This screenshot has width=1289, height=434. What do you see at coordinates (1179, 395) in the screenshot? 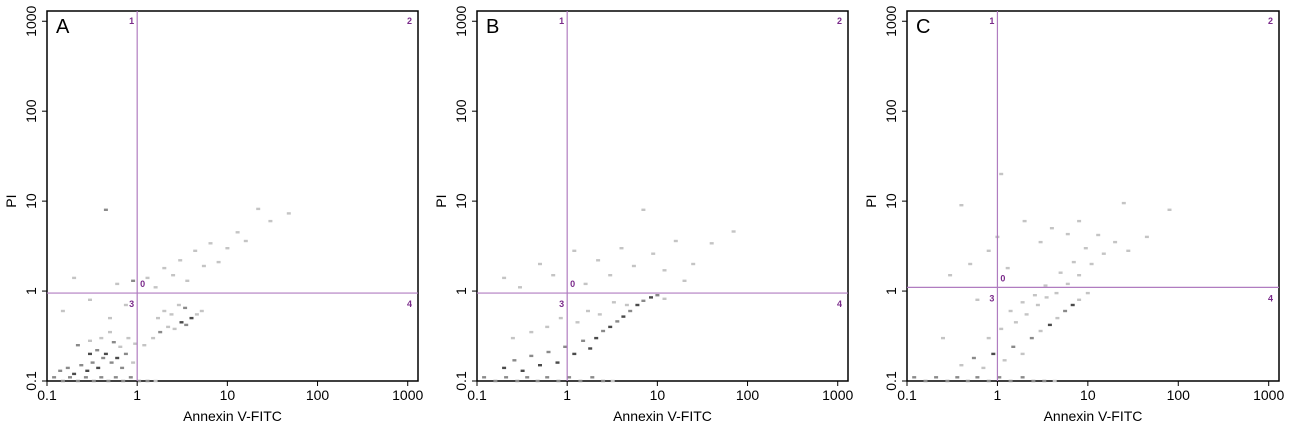
I see `x-tick-label: 100` at bounding box center [1179, 395].